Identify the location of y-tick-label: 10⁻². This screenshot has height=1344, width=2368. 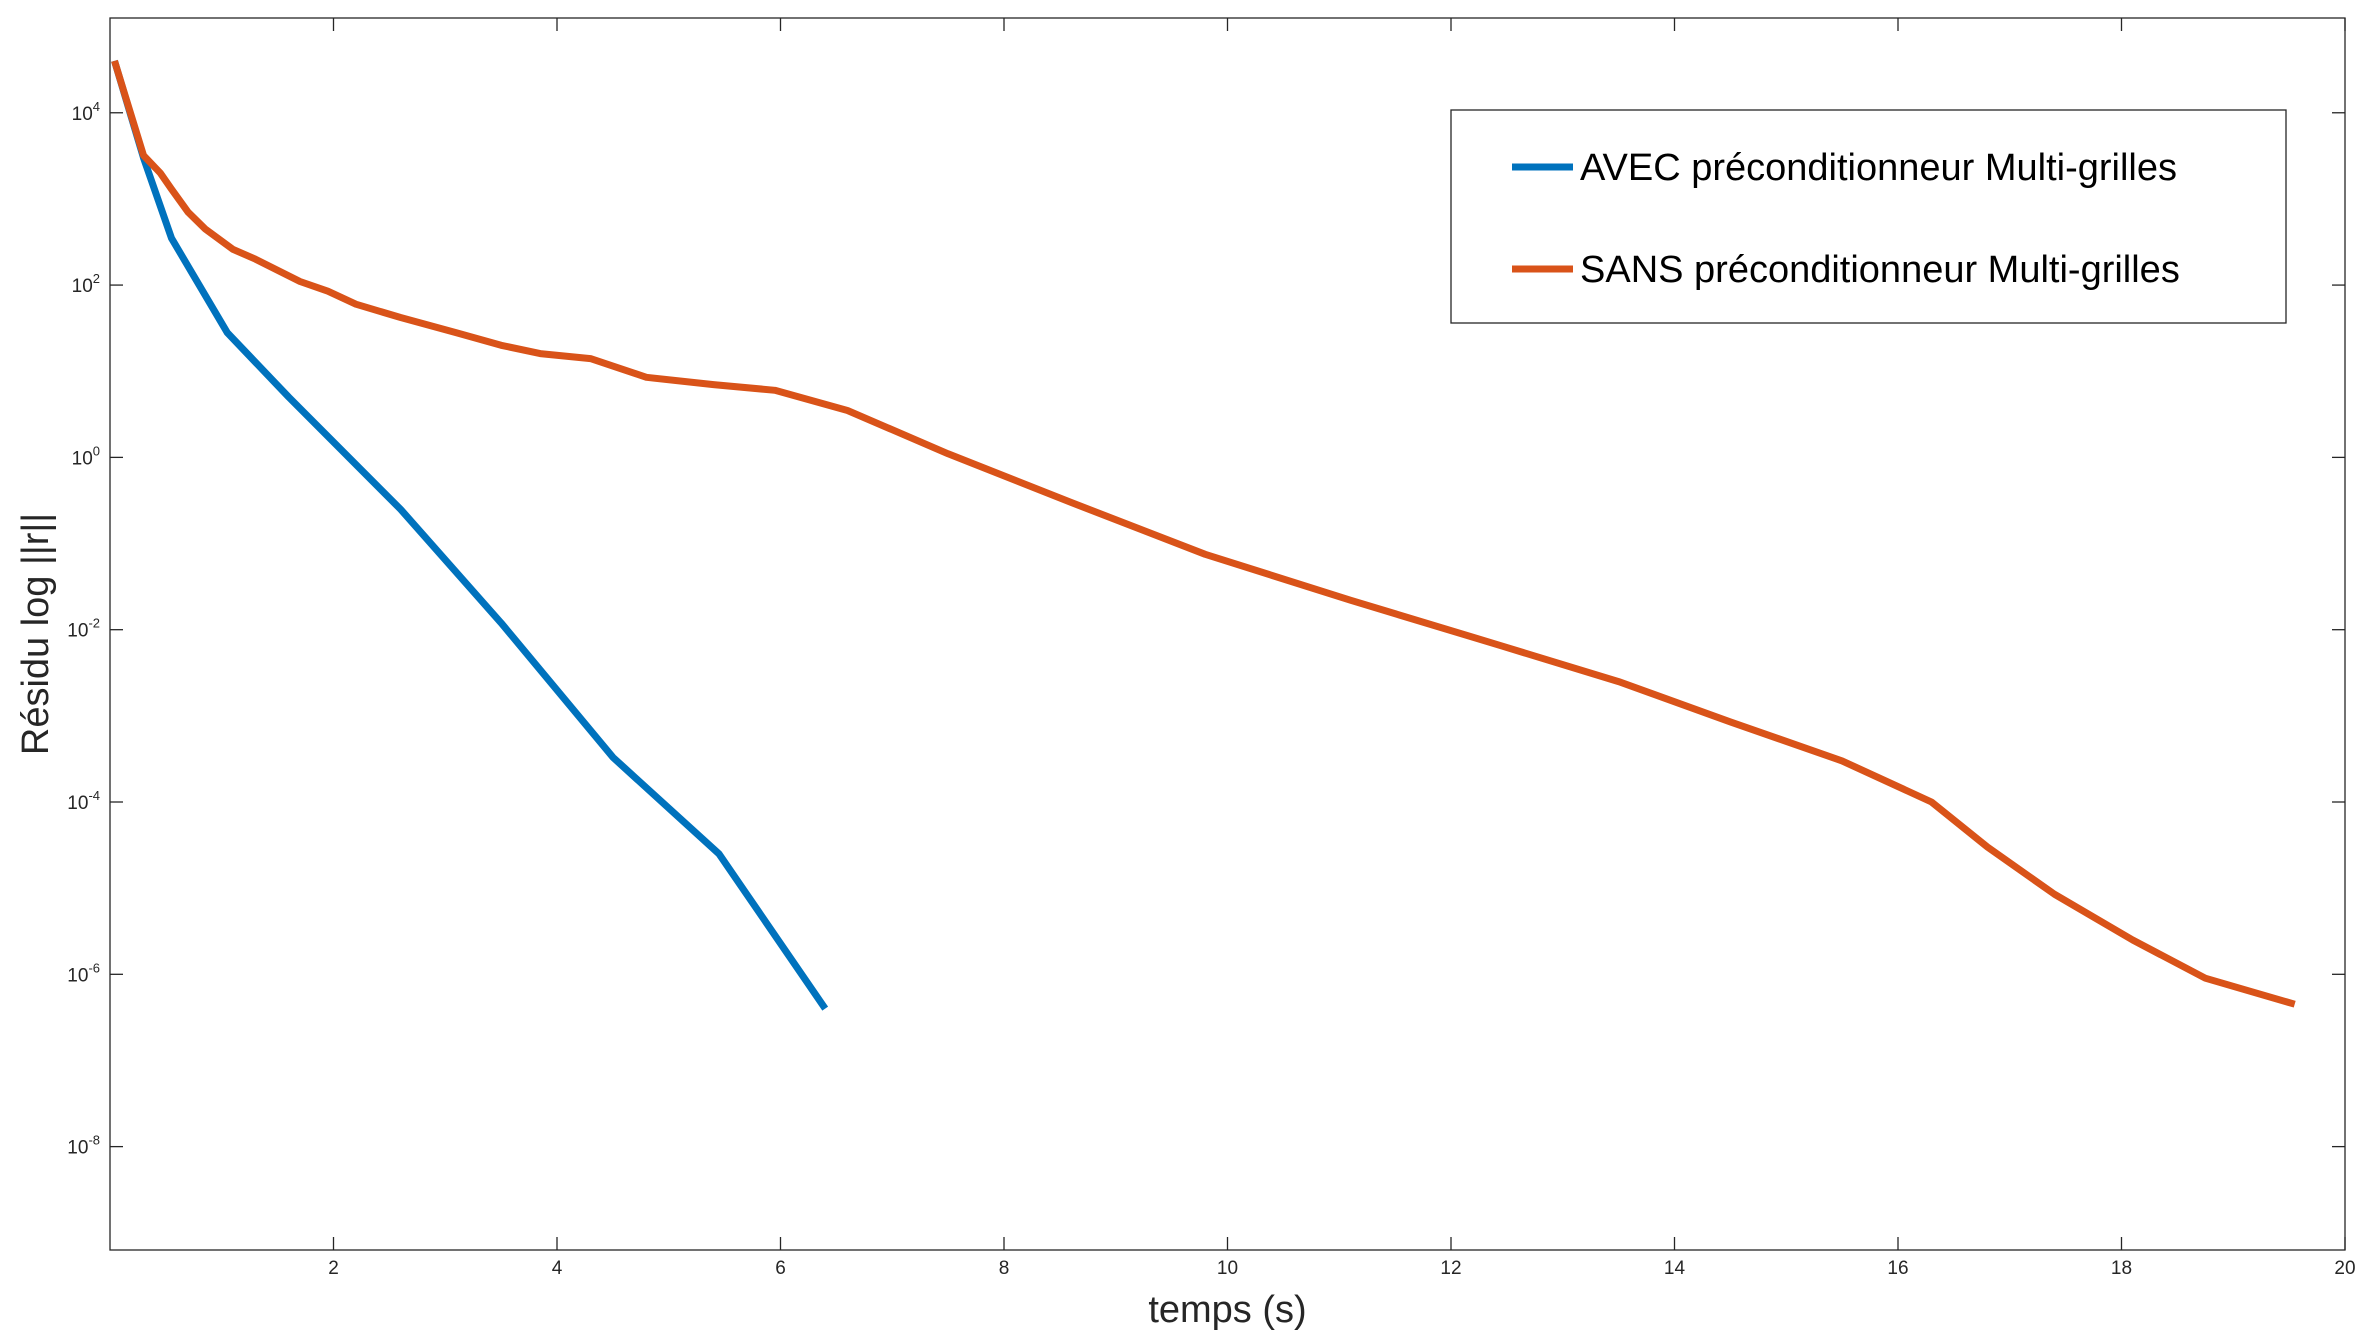
(83, 629).